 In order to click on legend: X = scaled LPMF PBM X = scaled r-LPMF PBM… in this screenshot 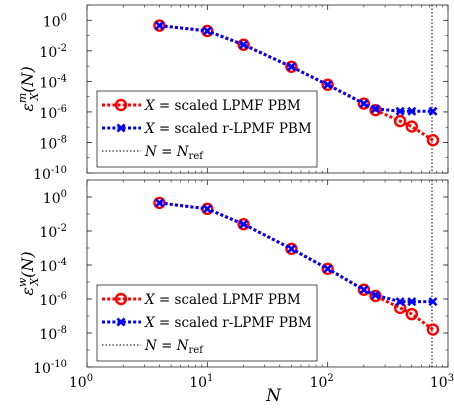, I will do `click(207, 323)`.